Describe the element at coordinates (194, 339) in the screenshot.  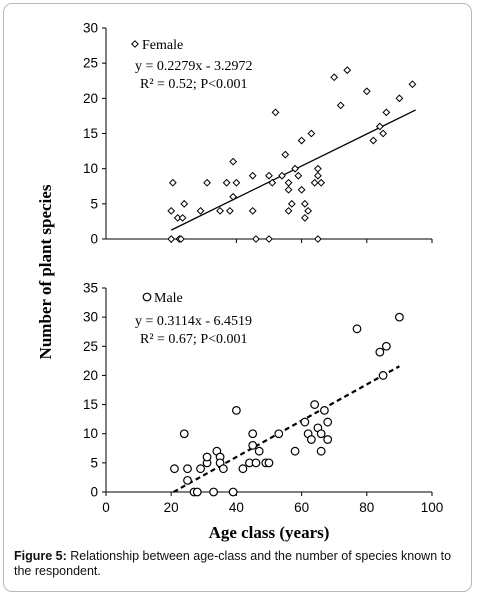
I see `regression-stats: R² = 0.67; P<0.001` at that location.